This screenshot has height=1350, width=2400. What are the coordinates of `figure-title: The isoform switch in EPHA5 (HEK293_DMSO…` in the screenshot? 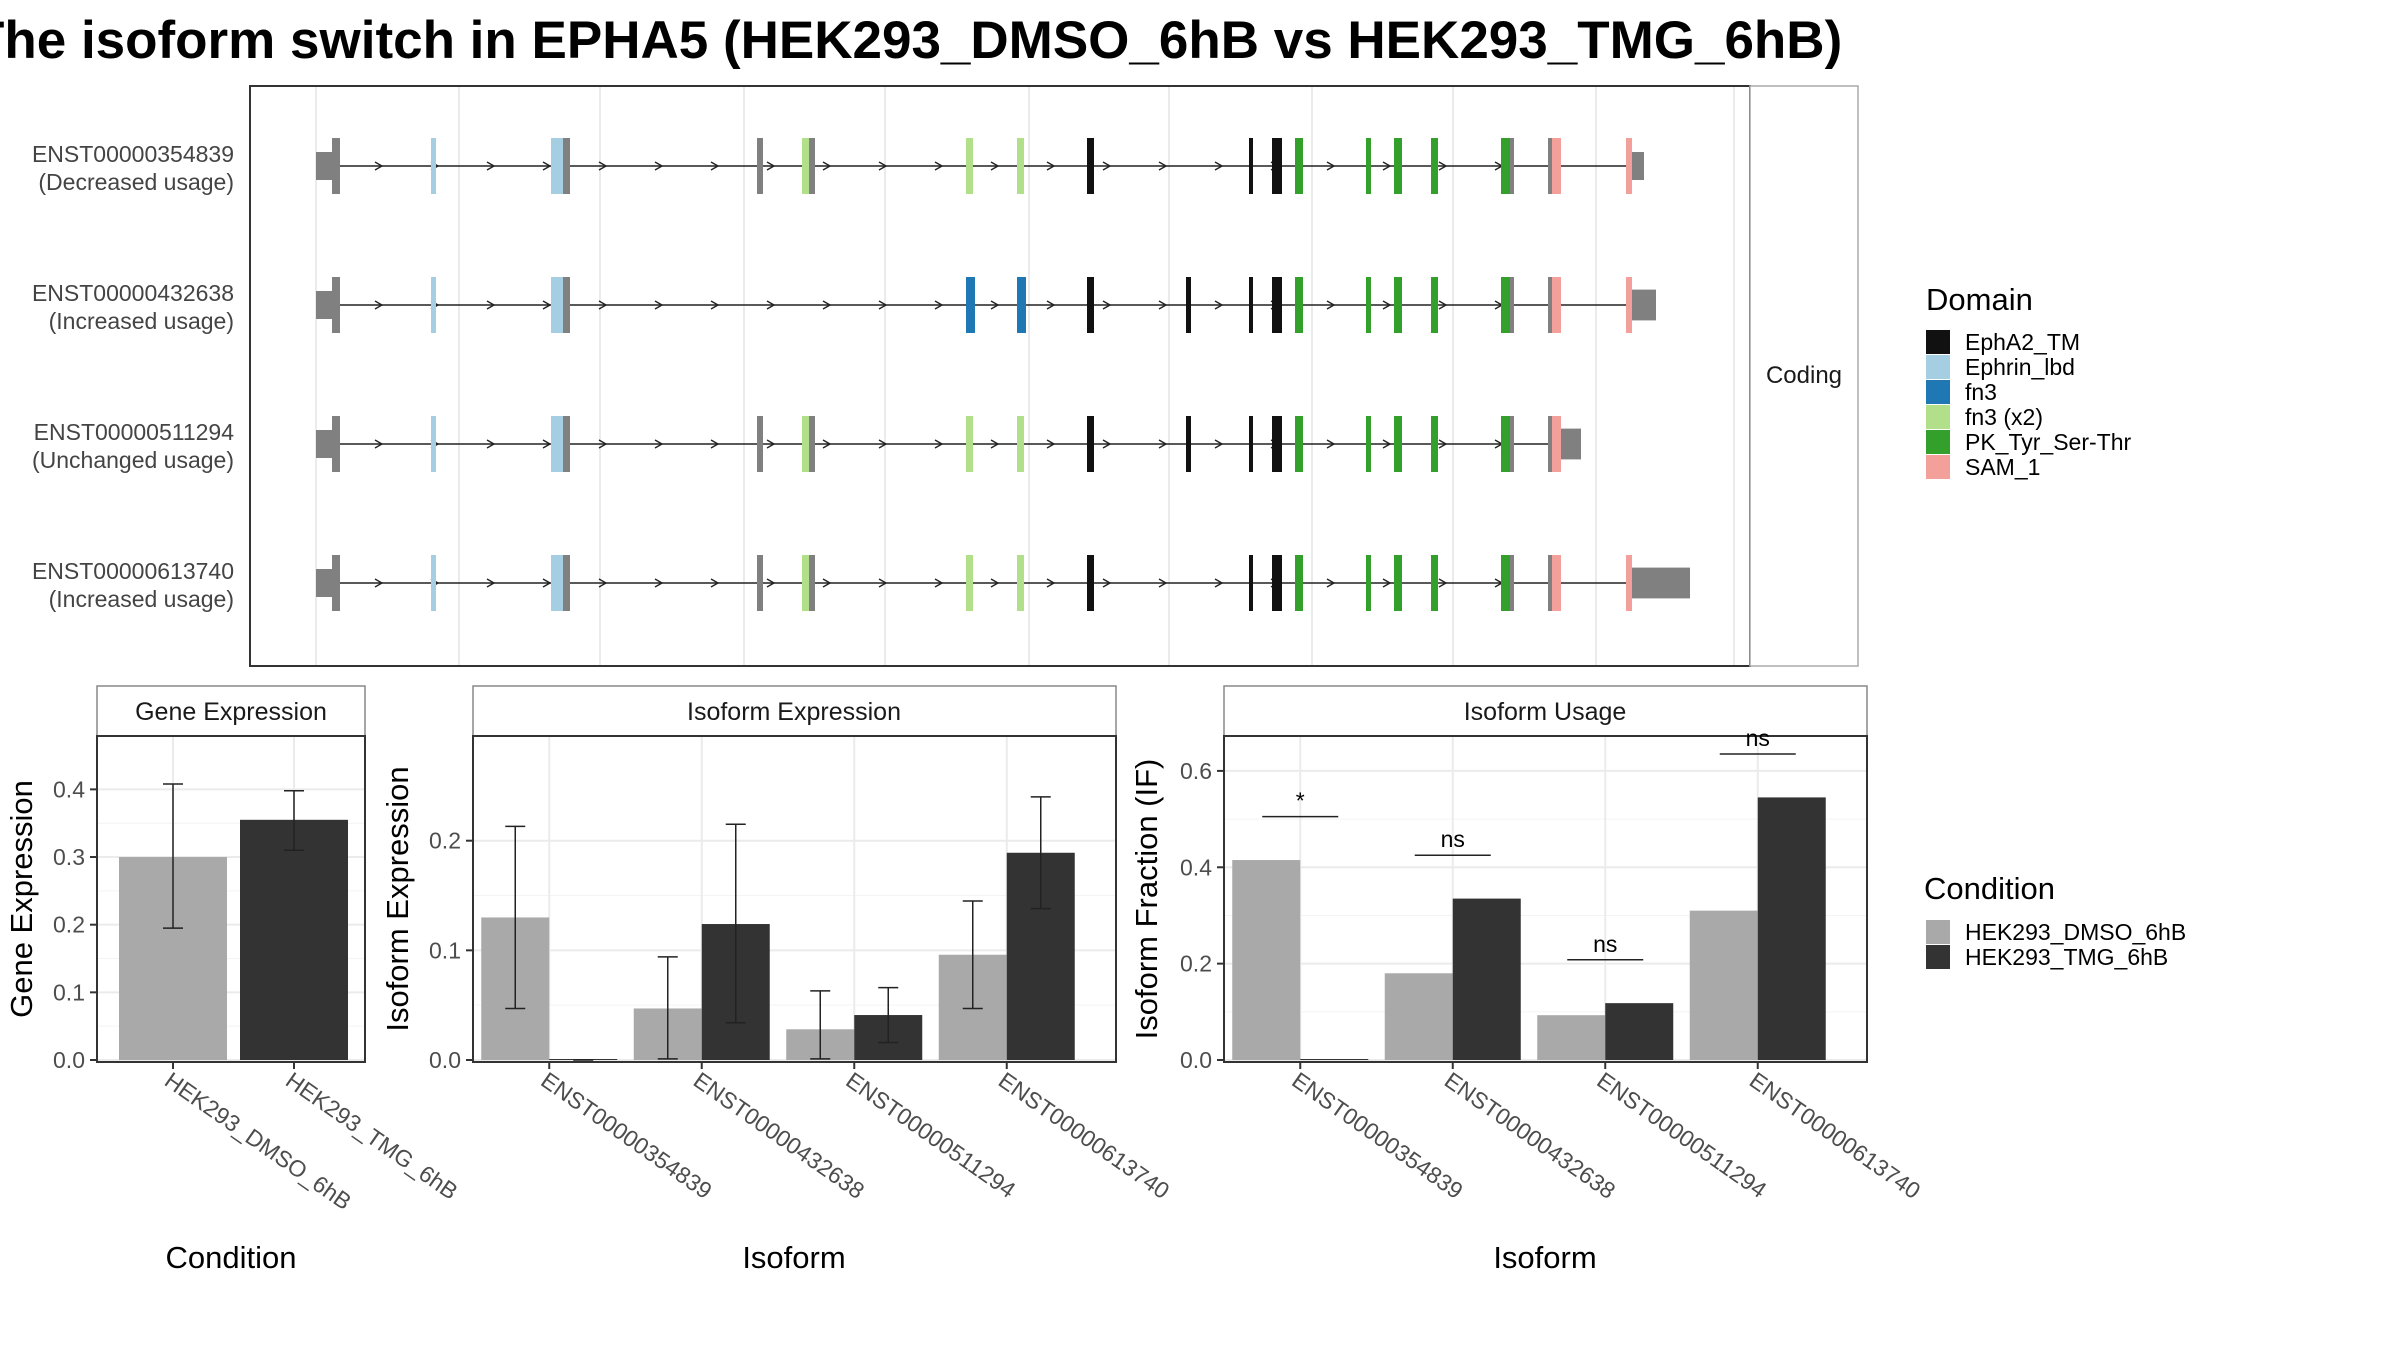 It's located at (921, 40).